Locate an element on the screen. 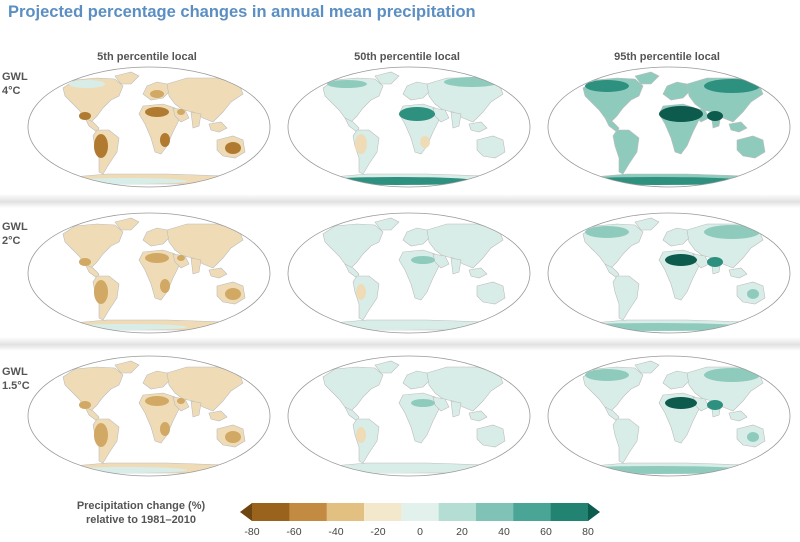  legend-arrow-right is located at coordinates (594, 512).